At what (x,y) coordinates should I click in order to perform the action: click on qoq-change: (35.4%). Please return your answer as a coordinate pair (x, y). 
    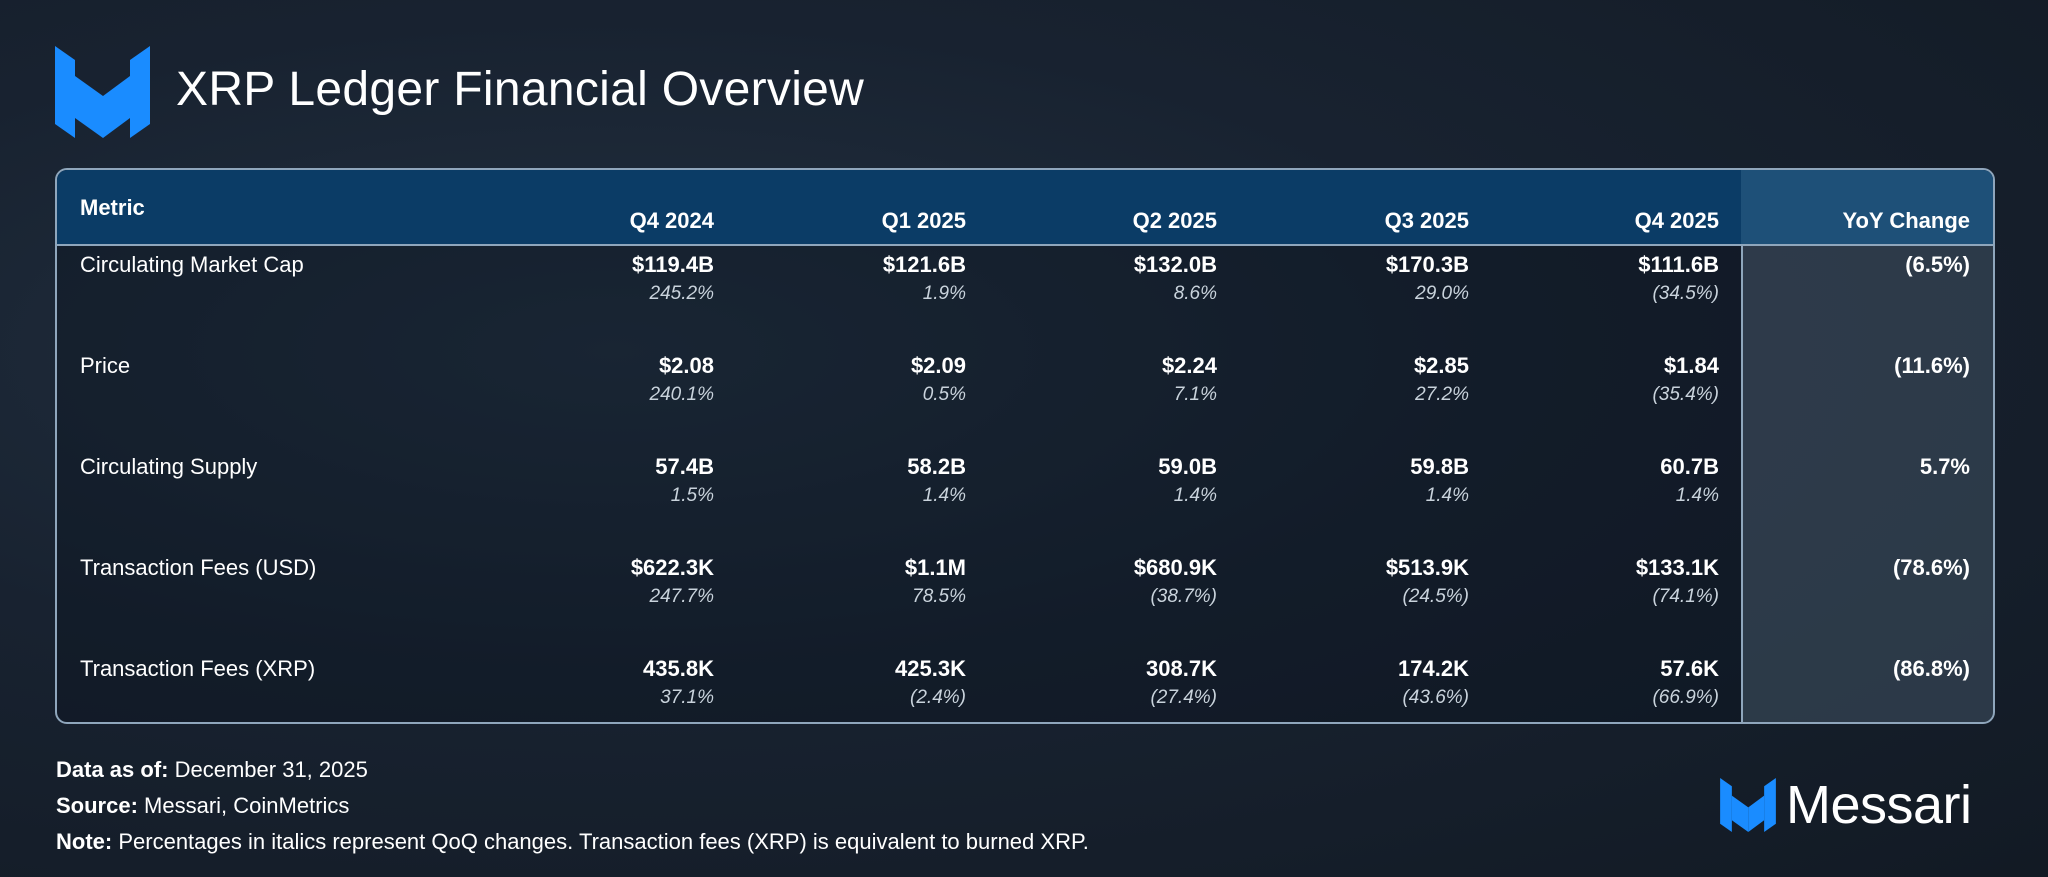
    Looking at the image, I should click on (1685, 394).